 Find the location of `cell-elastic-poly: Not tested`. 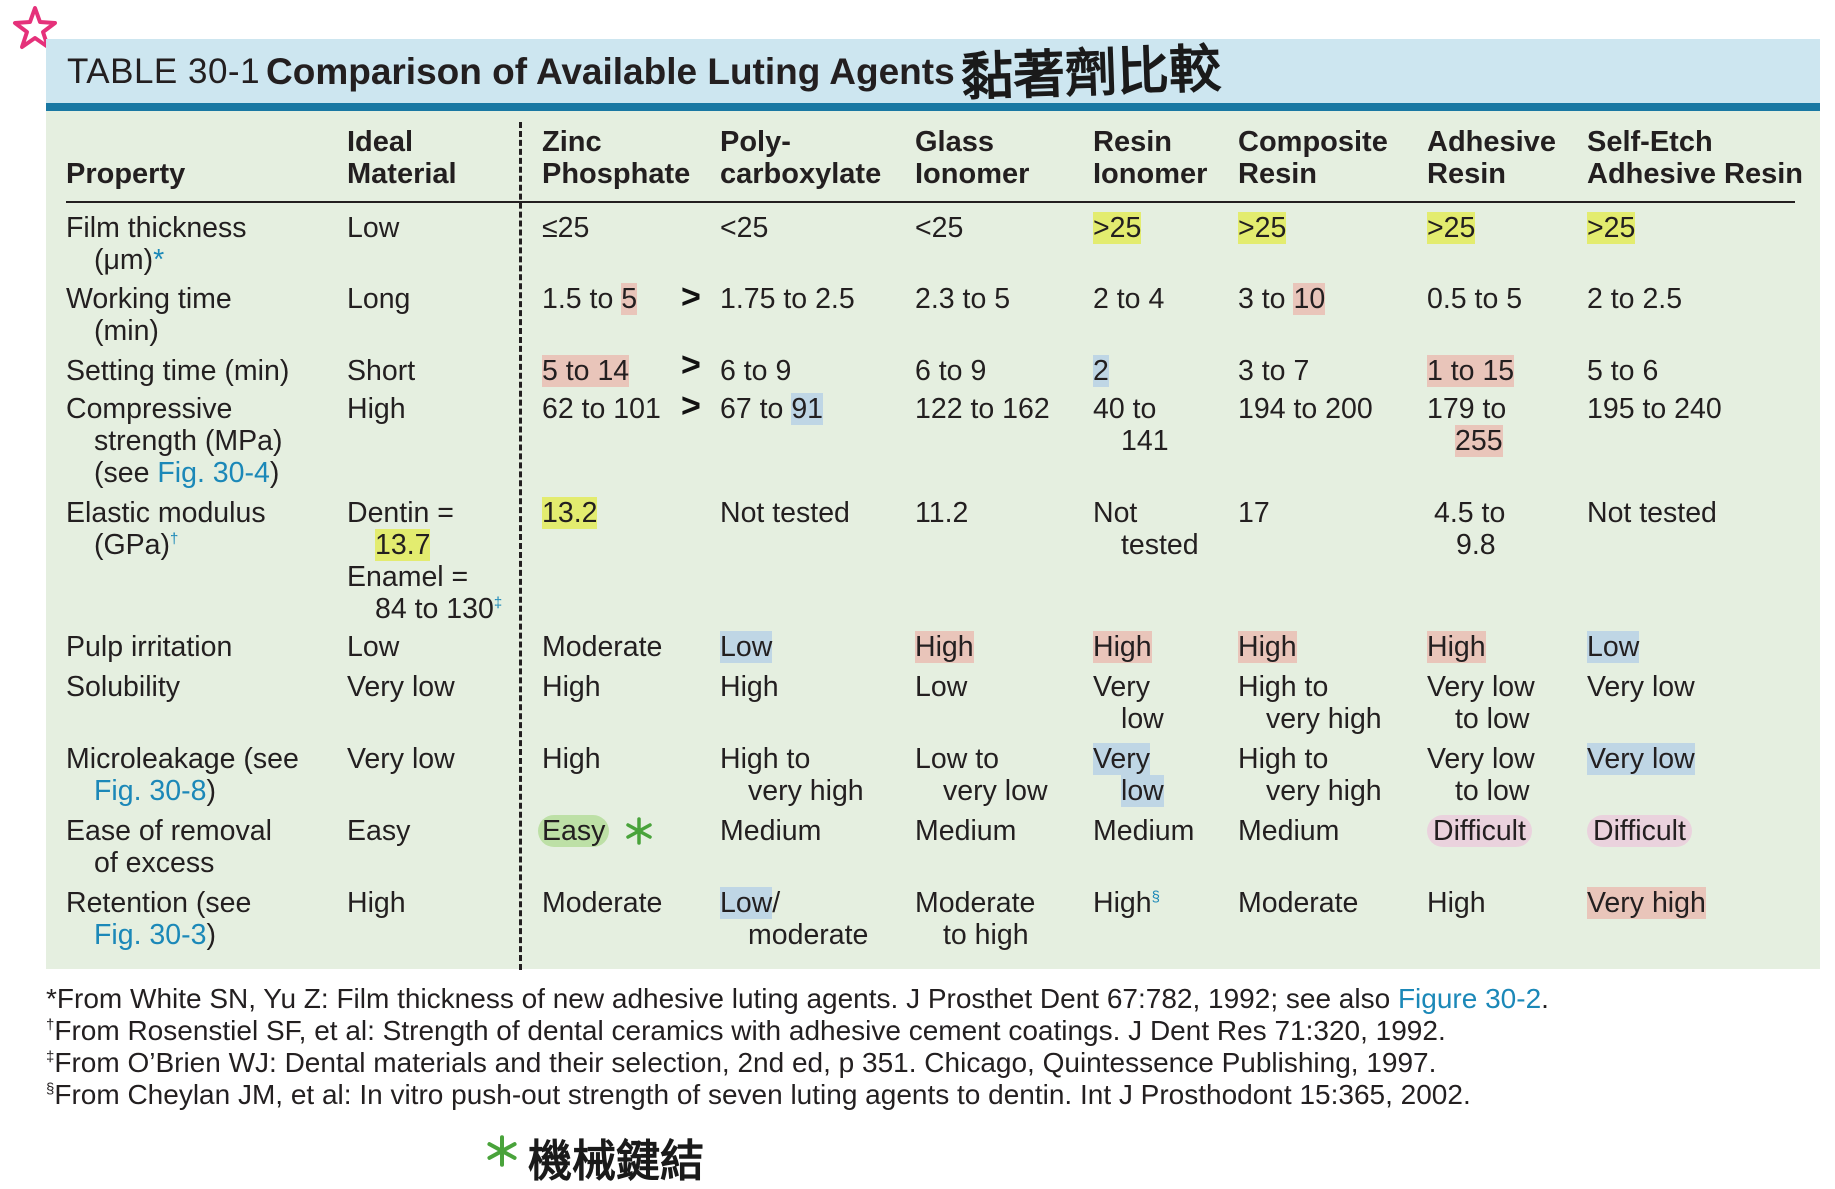

cell-elastic-poly: Not tested is located at coordinates (785, 513).